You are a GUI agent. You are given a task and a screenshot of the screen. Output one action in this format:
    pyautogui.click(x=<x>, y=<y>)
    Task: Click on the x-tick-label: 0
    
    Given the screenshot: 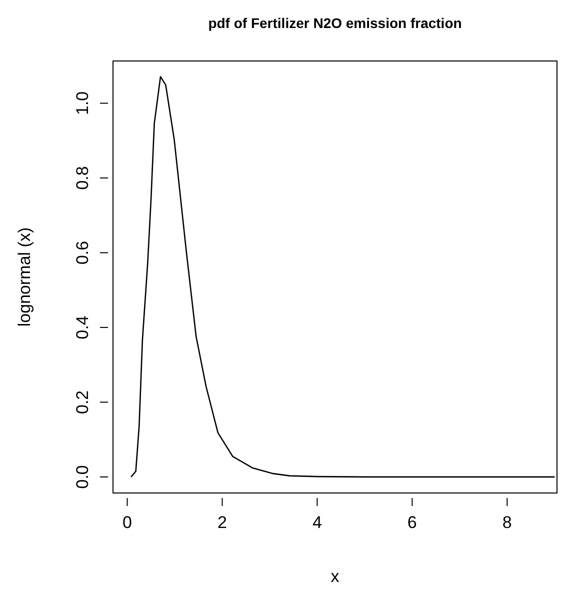 What is the action you would take?
    pyautogui.click(x=127, y=522)
    